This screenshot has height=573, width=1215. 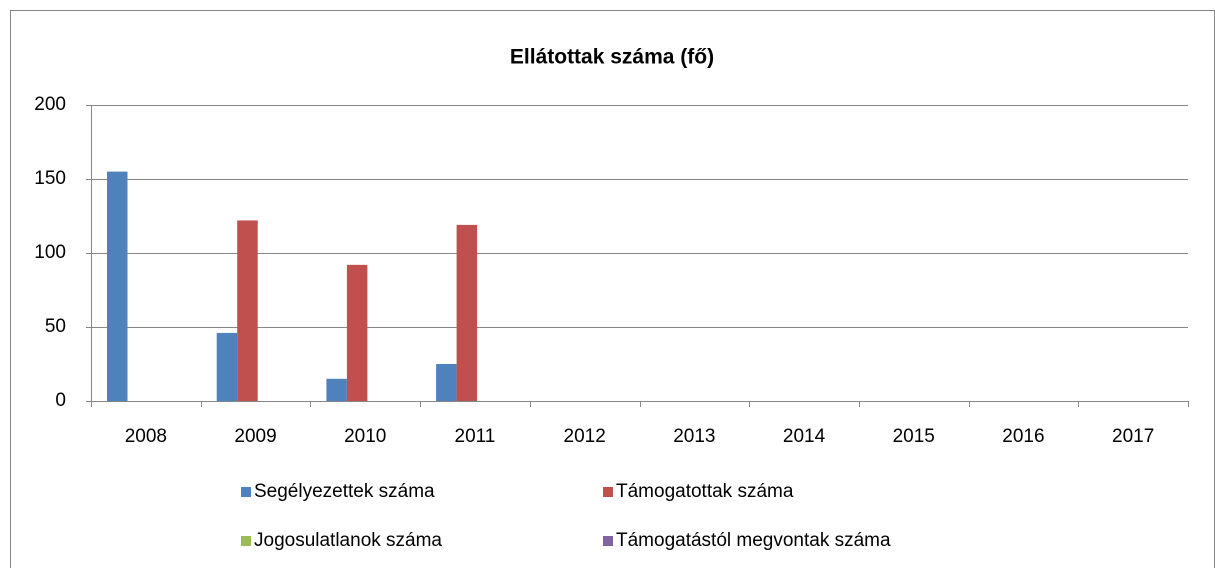 What do you see at coordinates (705, 491) in the screenshot?
I see `legend-label: Támogatottak száma` at bounding box center [705, 491].